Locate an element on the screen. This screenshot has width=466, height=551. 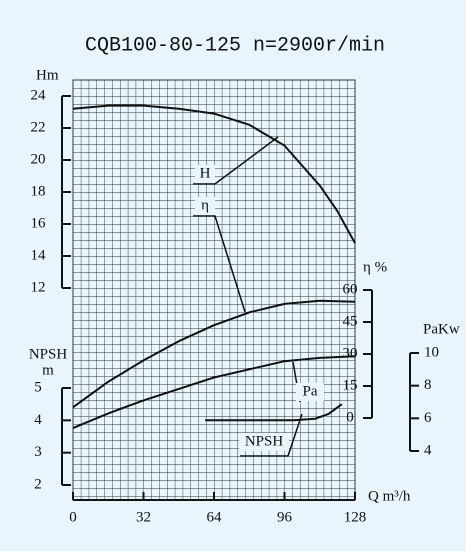
curve-label: Pa is located at coordinates (310, 391).